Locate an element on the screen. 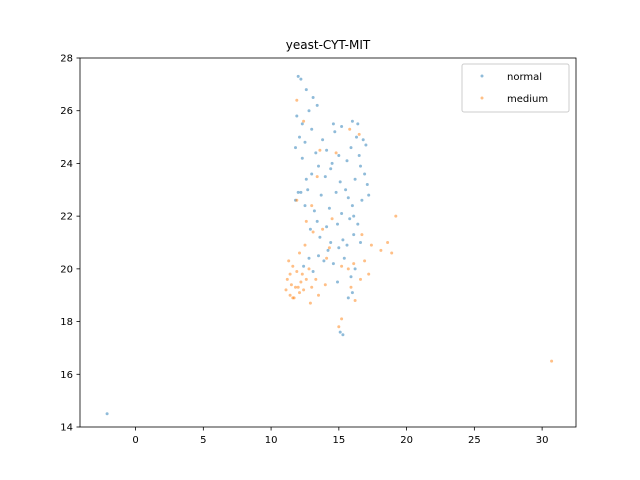  x-tick-label-25: 25 is located at coordinates (474, 440).